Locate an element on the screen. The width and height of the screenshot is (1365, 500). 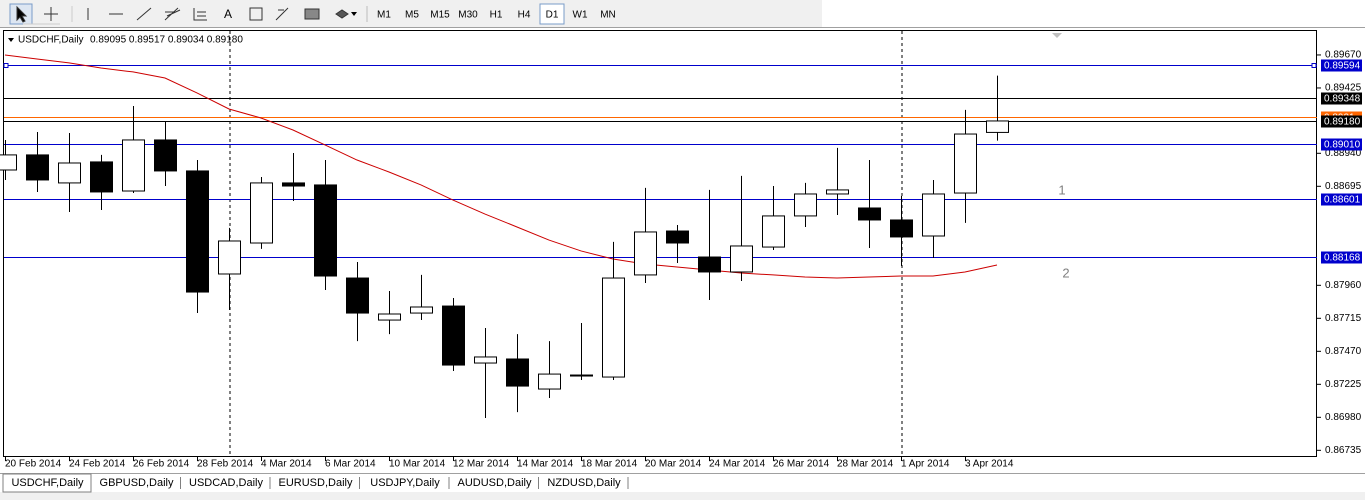
active-timeframe is located at coordinates (552, 14).